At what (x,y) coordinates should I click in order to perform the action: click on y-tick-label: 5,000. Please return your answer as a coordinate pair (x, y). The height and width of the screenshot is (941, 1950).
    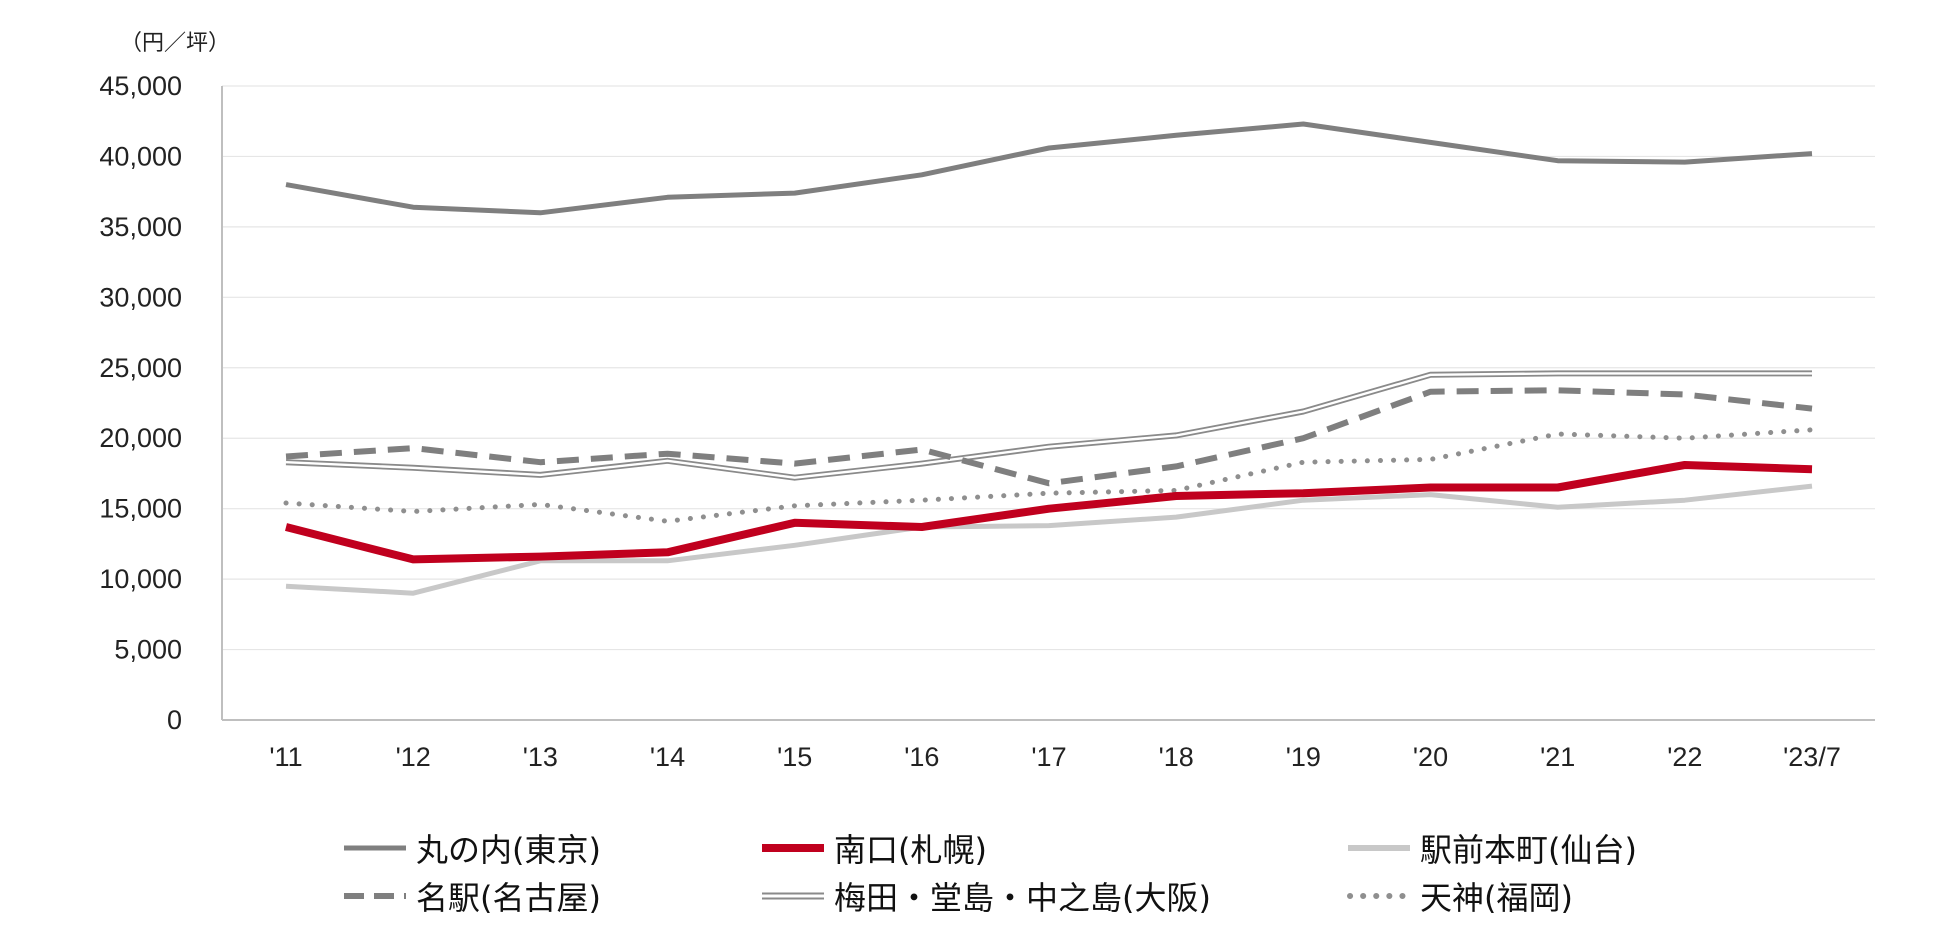
    Looking at the image, I should click on (148, 650).